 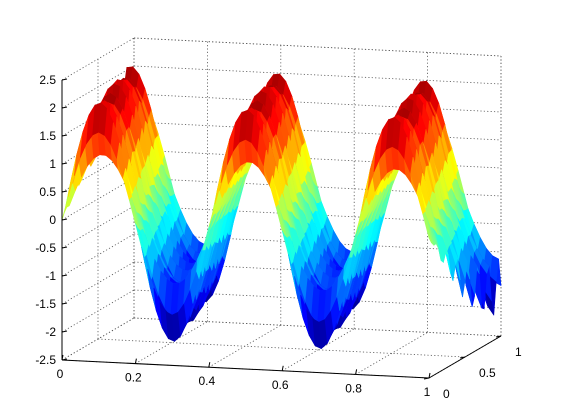 I want to click on z-tick-label: 2.5, so click(x=47, y=80).